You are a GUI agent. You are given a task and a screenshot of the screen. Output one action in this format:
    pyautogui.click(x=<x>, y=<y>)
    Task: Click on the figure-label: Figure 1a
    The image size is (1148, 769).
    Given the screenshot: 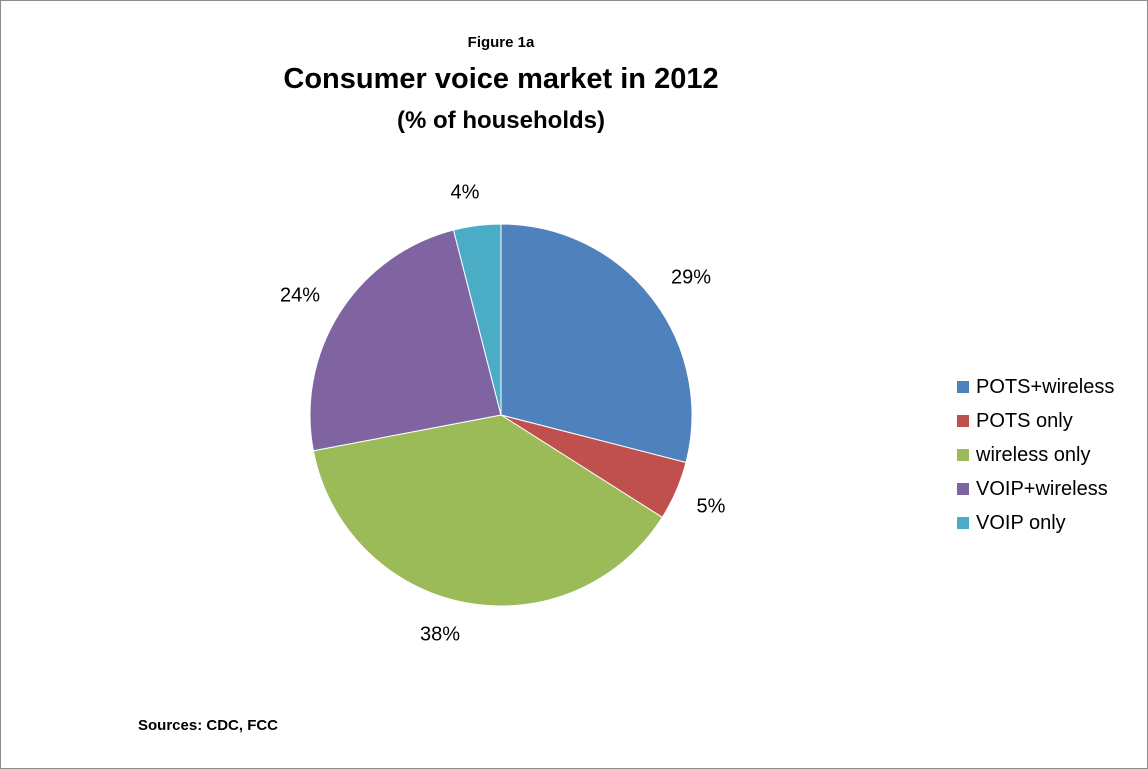 What is the action you would take?
    pyautogui.click(x=501, y=42)
    